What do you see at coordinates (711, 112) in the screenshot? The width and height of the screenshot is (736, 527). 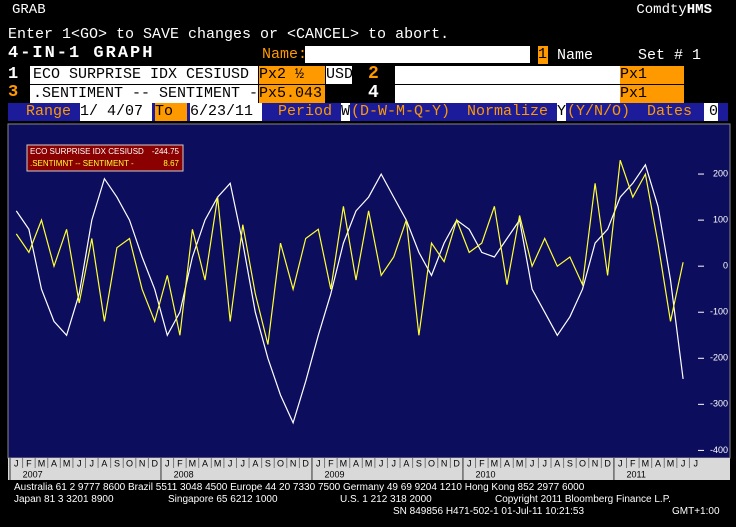 I see `dates-value: 0` at bounding box center [711, 112].